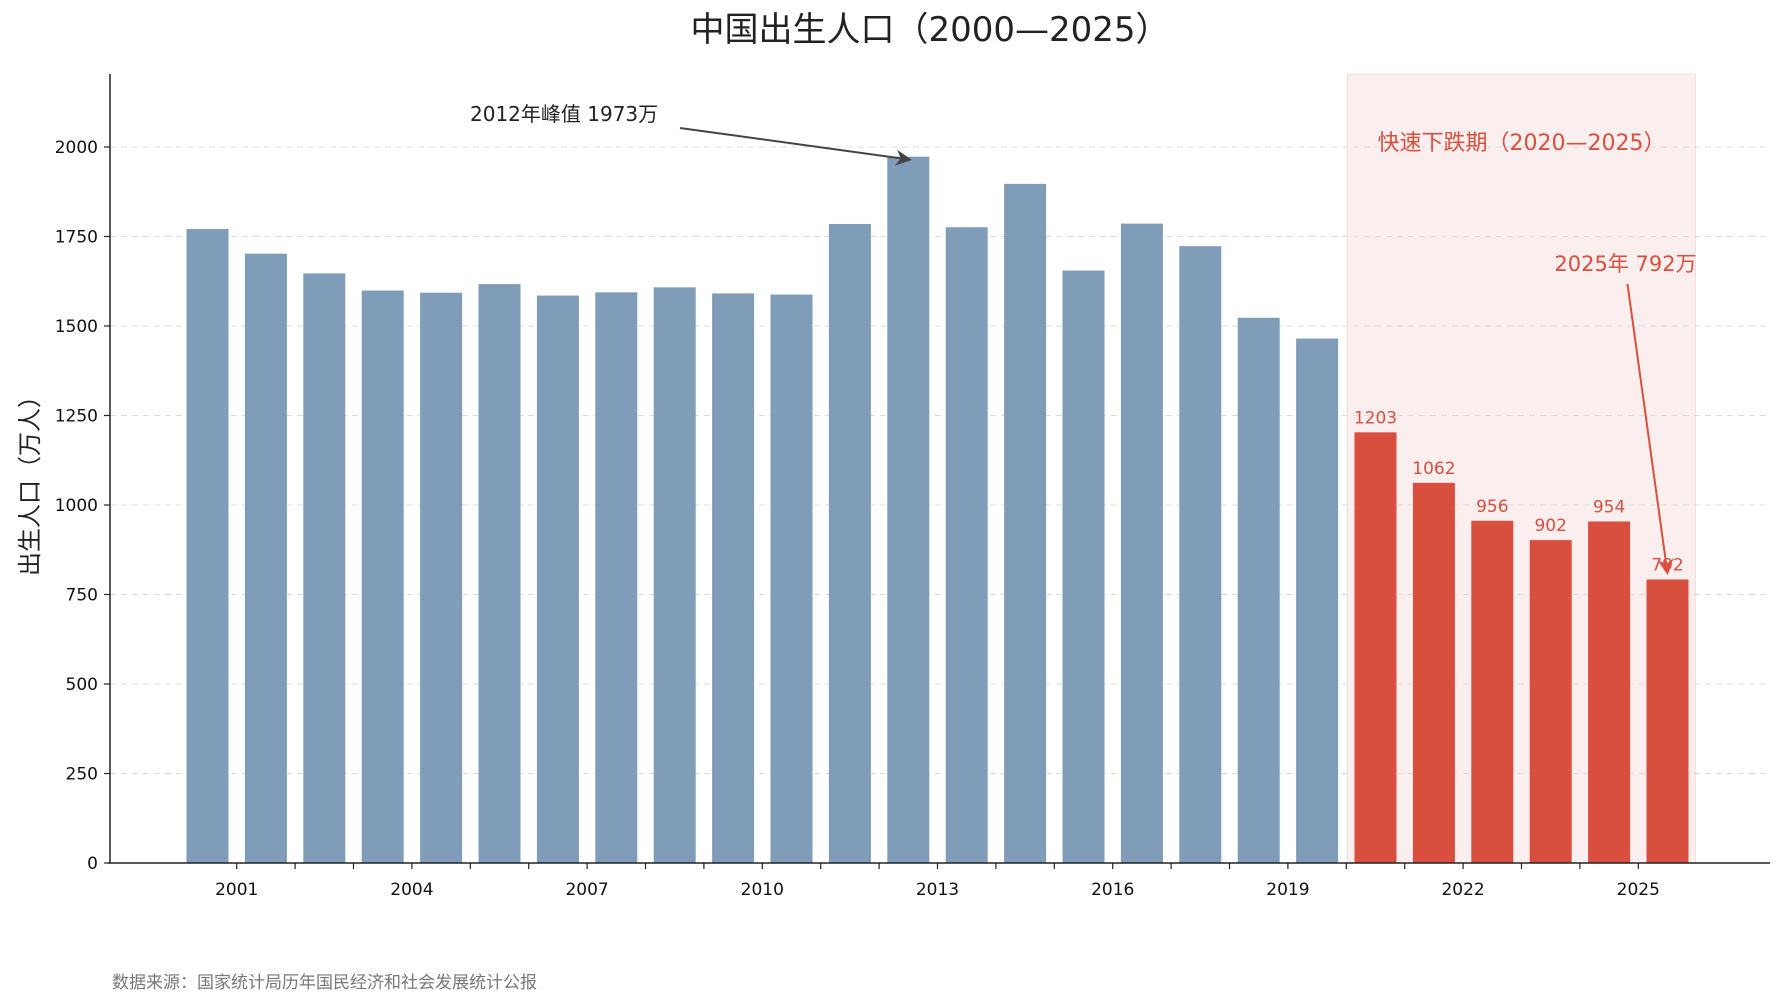 The height and width of the screenshot is (1005, 1785). I want to click on bar-label-2022: 956, so click(1492, 507).